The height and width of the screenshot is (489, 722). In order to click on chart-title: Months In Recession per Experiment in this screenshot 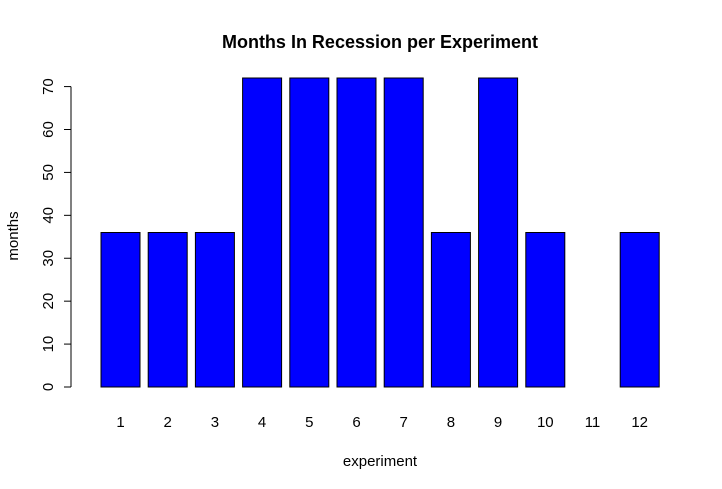, I will do `click(380, 42)`.